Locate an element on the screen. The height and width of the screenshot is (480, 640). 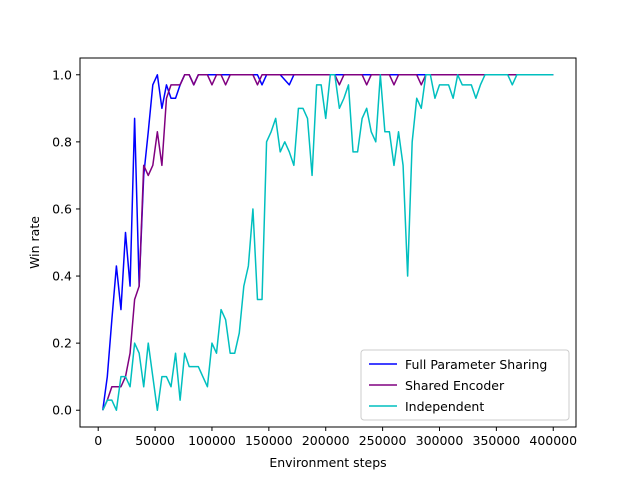
x-tick-label: 250000 is located at coordinates (383, 440).